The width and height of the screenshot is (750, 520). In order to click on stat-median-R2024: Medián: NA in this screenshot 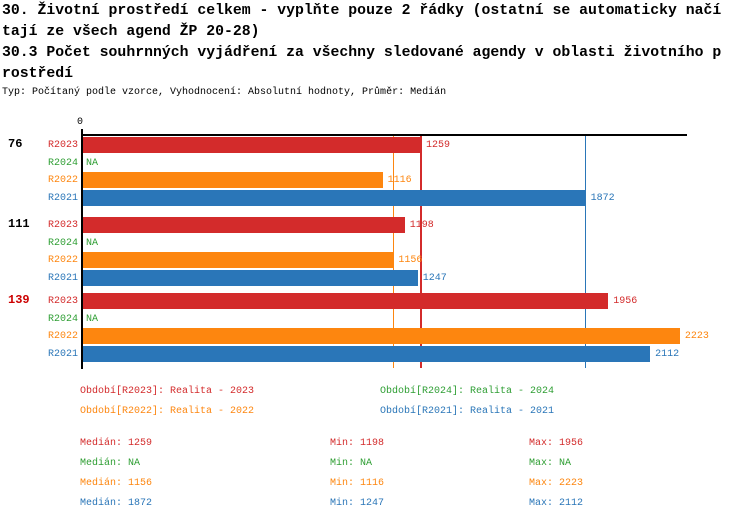, I will do `click(110, 463)`.